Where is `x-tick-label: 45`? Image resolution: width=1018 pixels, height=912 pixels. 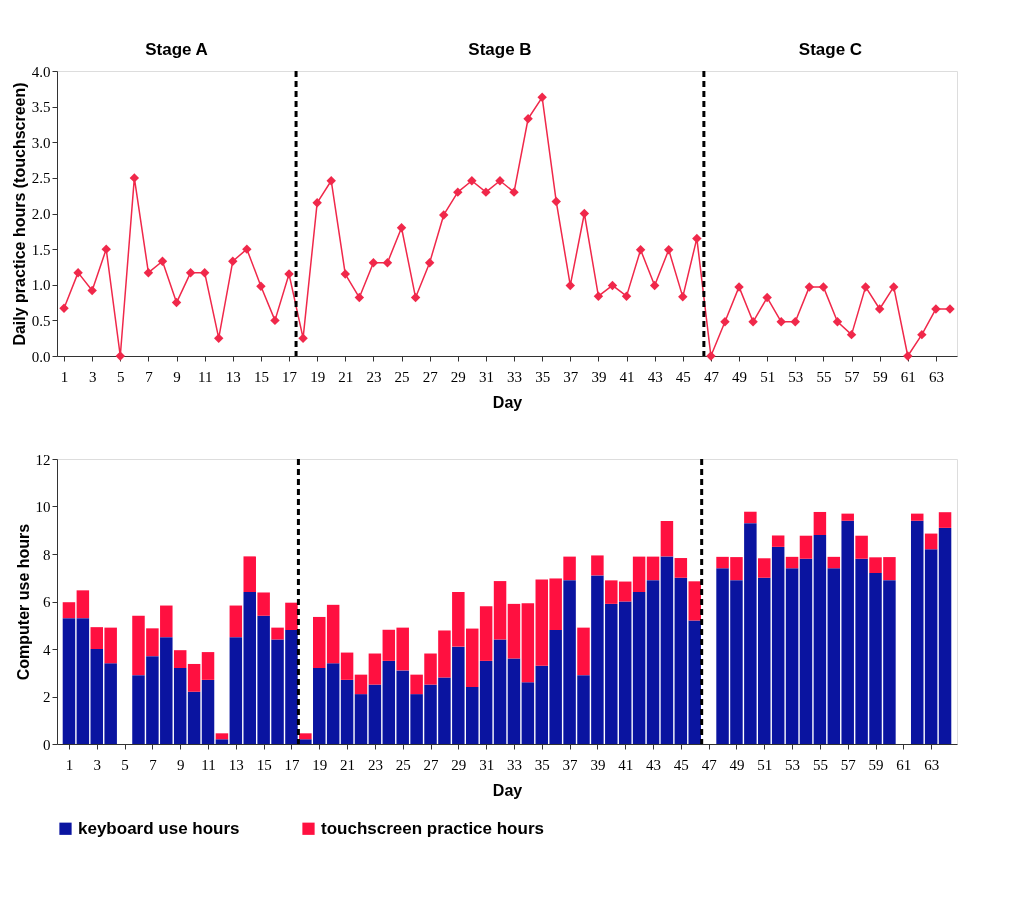 x-tick-label: 45 is located at coordinates (683, 376).